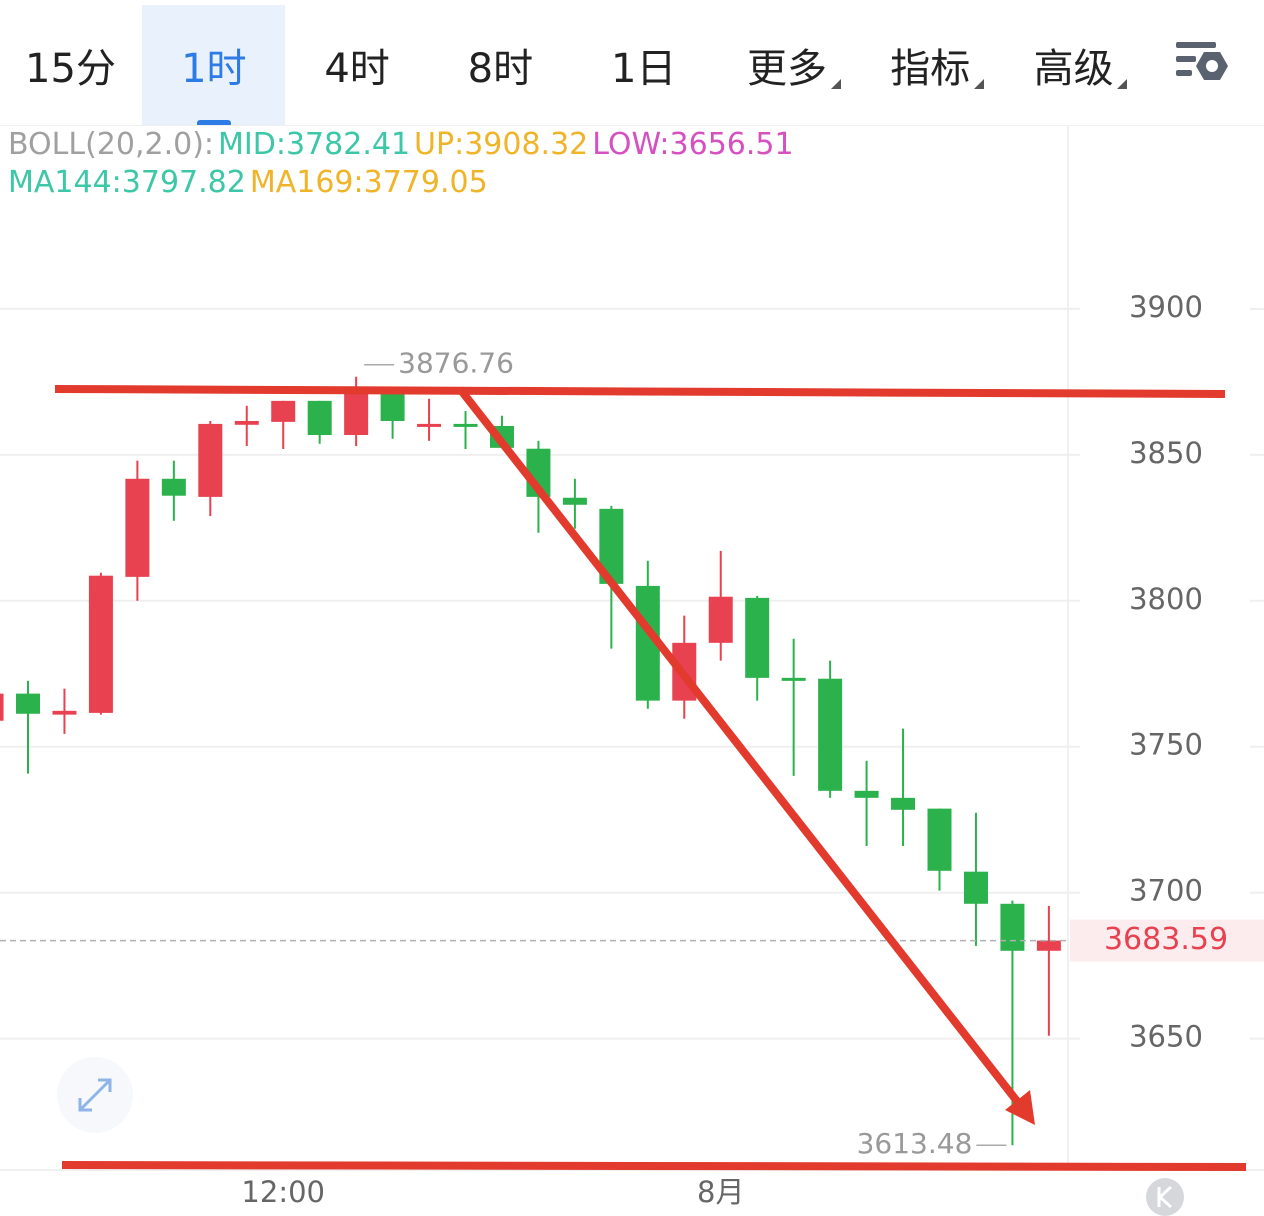  I want to click on tab: 高级, so click(1073, 65).